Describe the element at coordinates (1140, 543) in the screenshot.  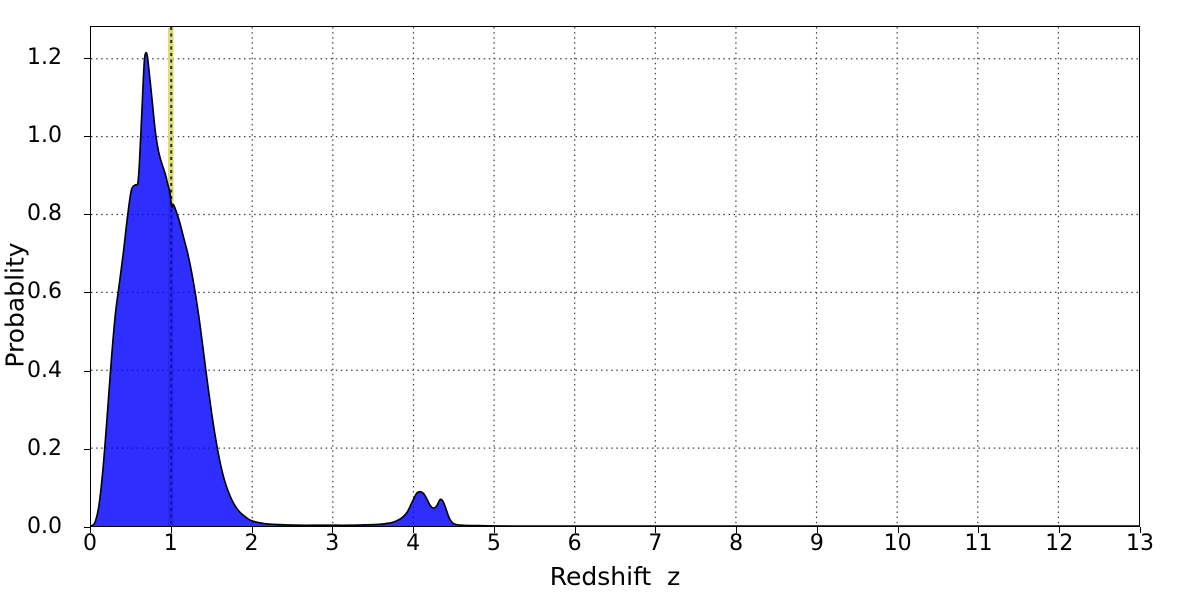
I see `x-tick-label: 13` at that location.